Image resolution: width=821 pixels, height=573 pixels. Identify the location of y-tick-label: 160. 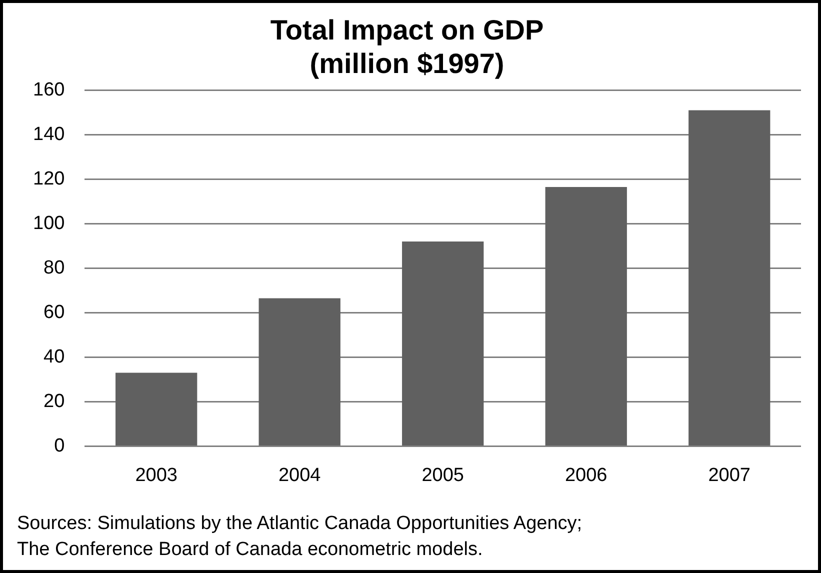
(49, 89).